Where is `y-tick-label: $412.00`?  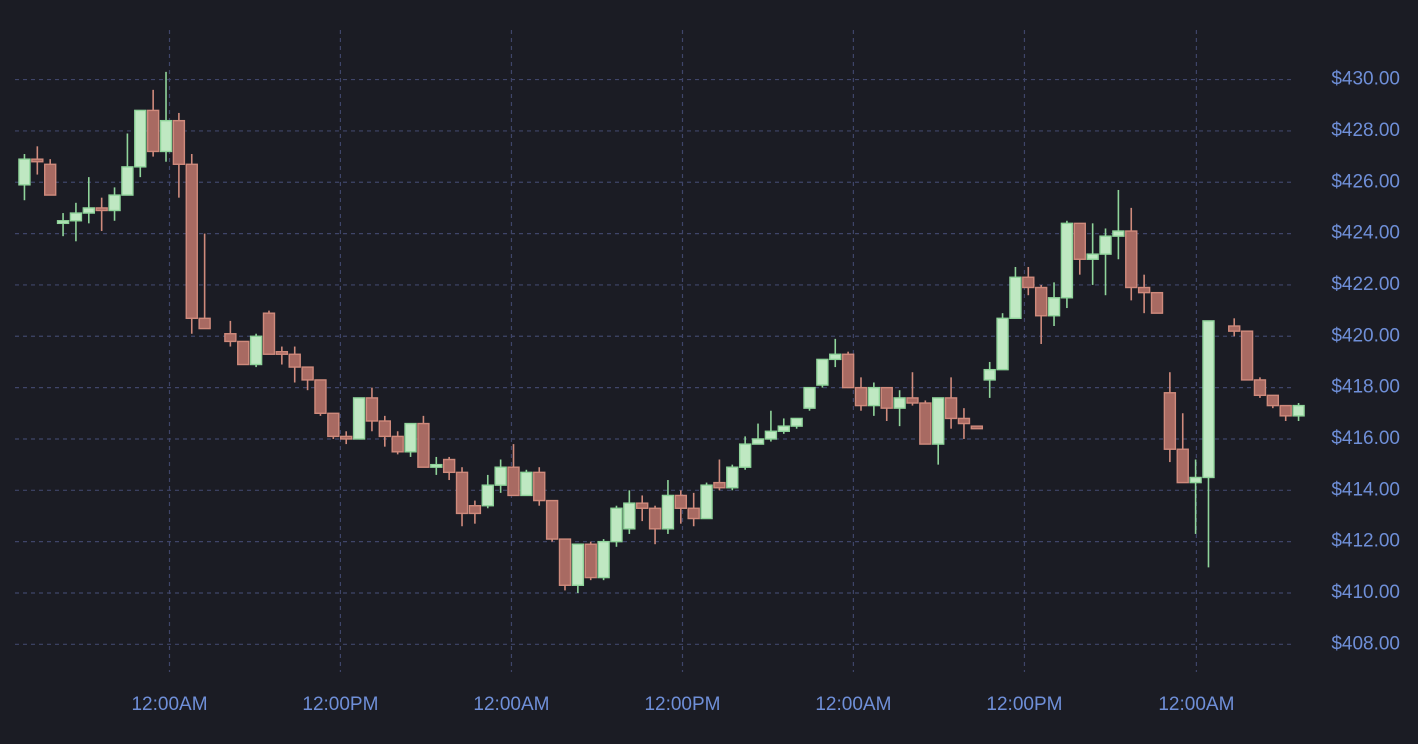 y-tick-label: $412.00 is located at coordinates (1365, 541).